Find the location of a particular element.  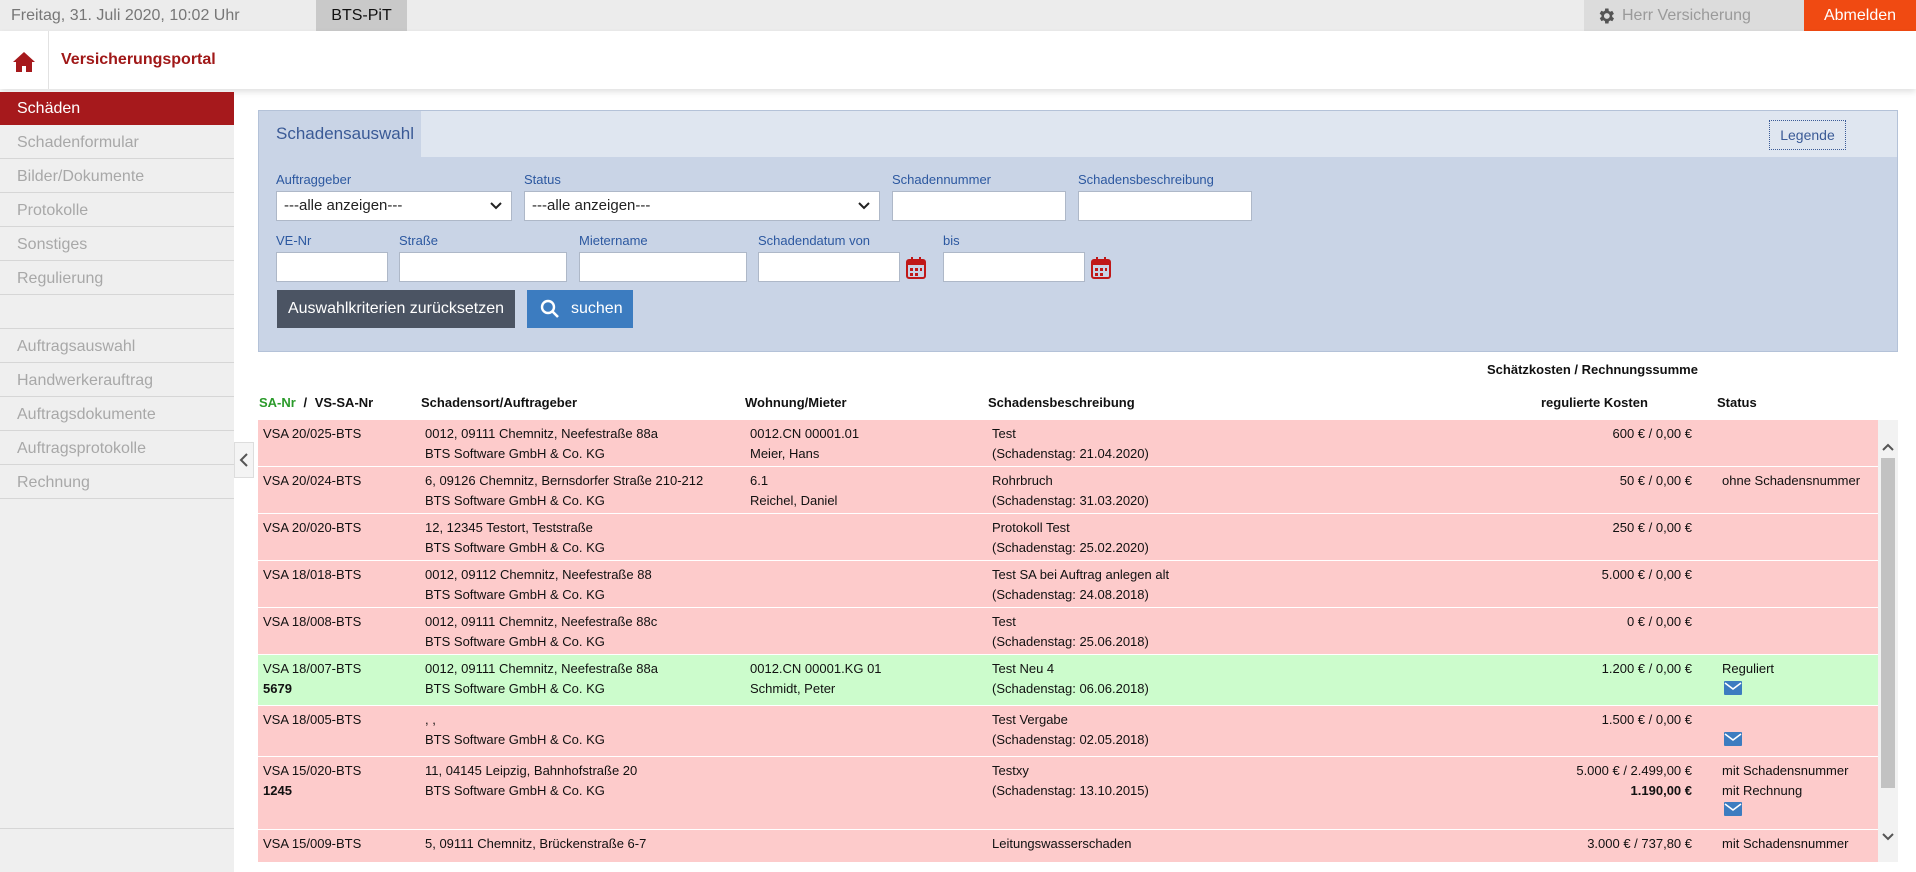

logout-button: Abmelden is located at coordinates (1860, 15).